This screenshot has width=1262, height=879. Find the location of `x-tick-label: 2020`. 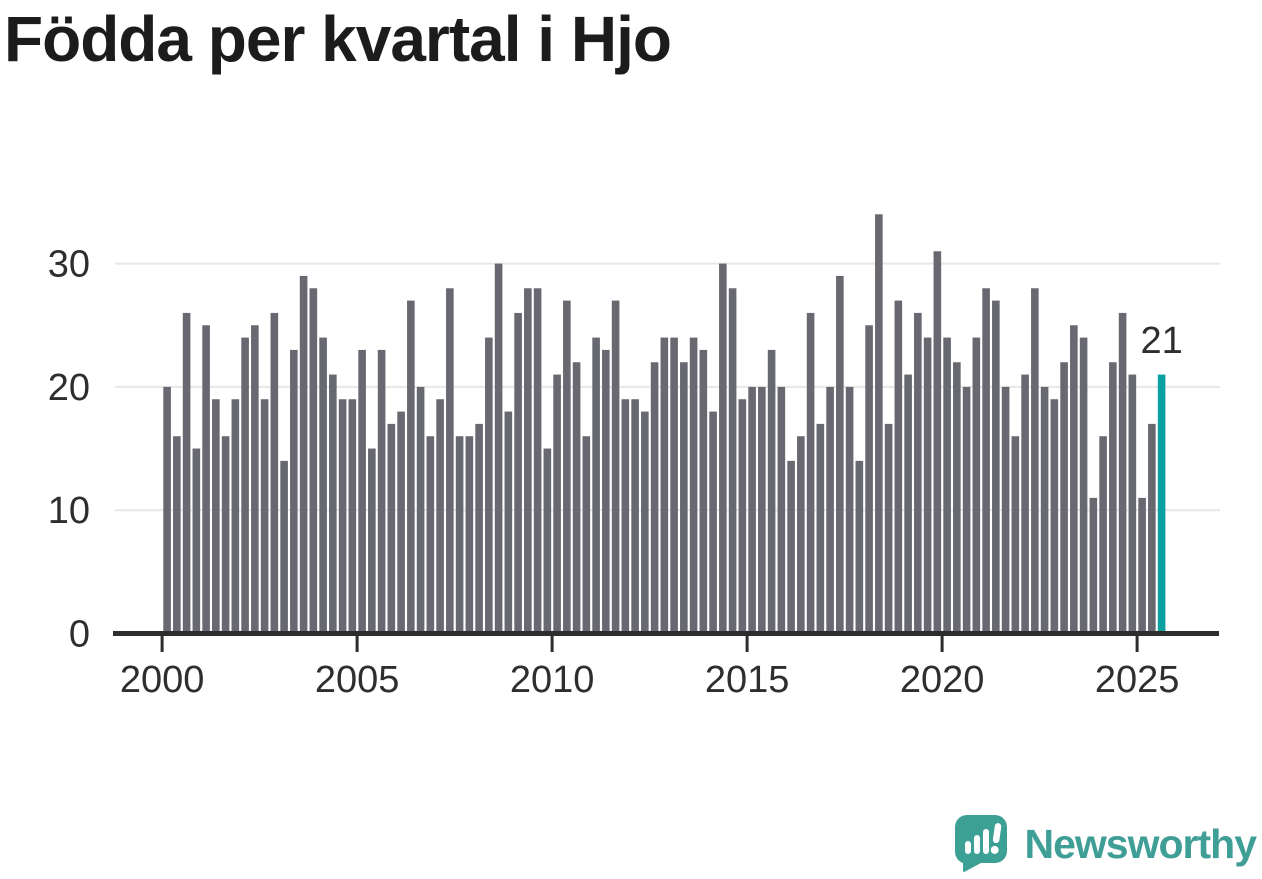

x-tick-label: 2020 is located at coordinates (942, 680).